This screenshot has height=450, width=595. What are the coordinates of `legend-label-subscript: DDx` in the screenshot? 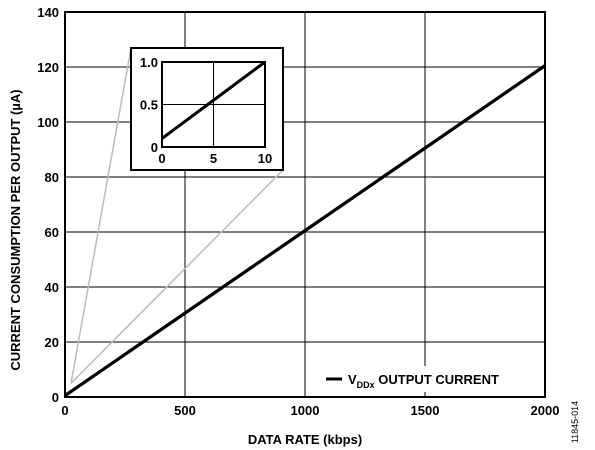 It's located at (366, 385).